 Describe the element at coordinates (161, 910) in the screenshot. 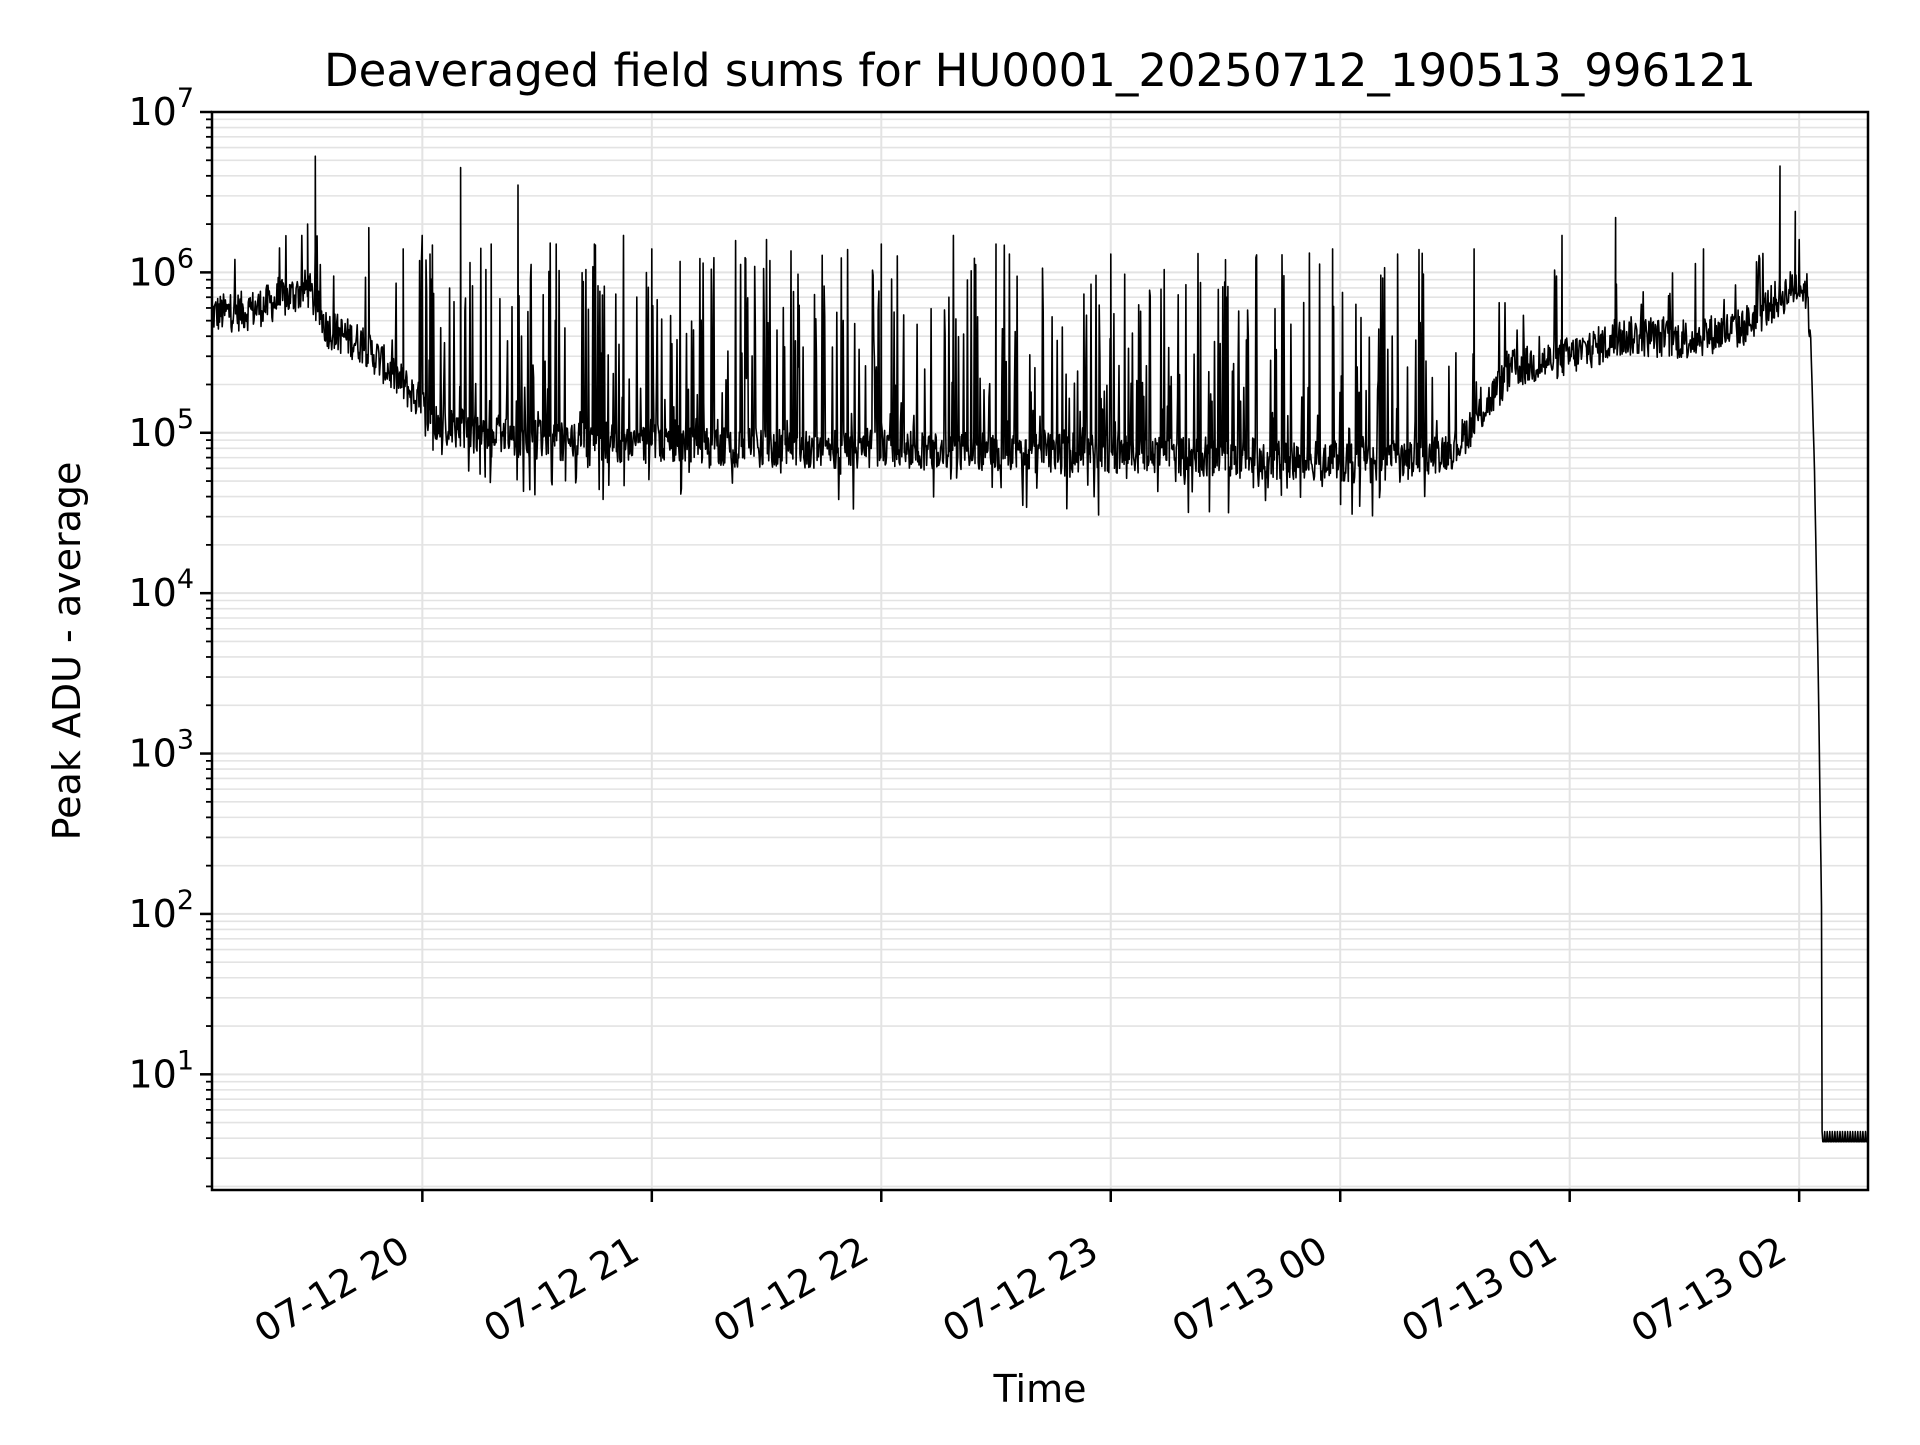

I see `y-tick-label: 10²` at that location.